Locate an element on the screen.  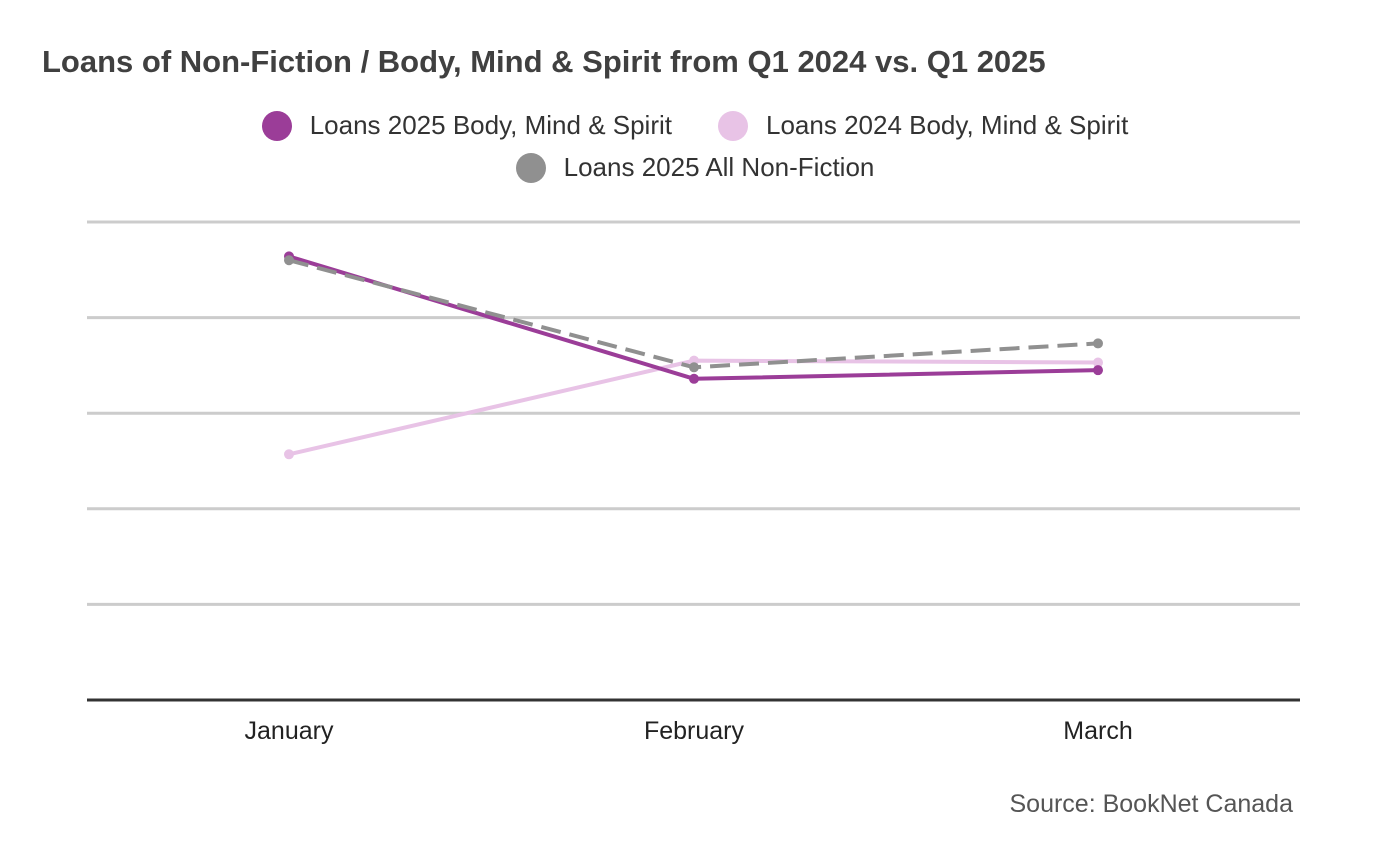
data-point-loans-2025-body-mind-spirit-february is located at coordinates (694, 378).